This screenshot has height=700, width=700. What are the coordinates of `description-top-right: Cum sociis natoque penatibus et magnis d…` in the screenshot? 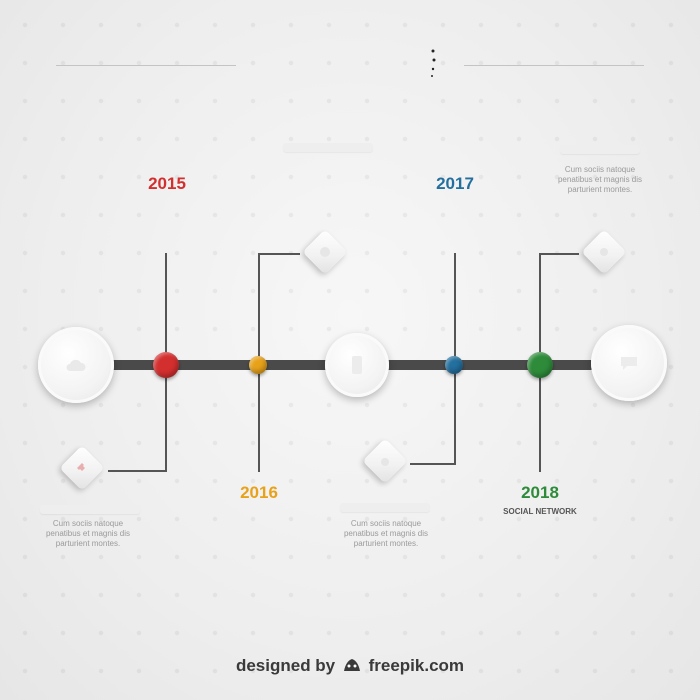 It's located at (600, 179).